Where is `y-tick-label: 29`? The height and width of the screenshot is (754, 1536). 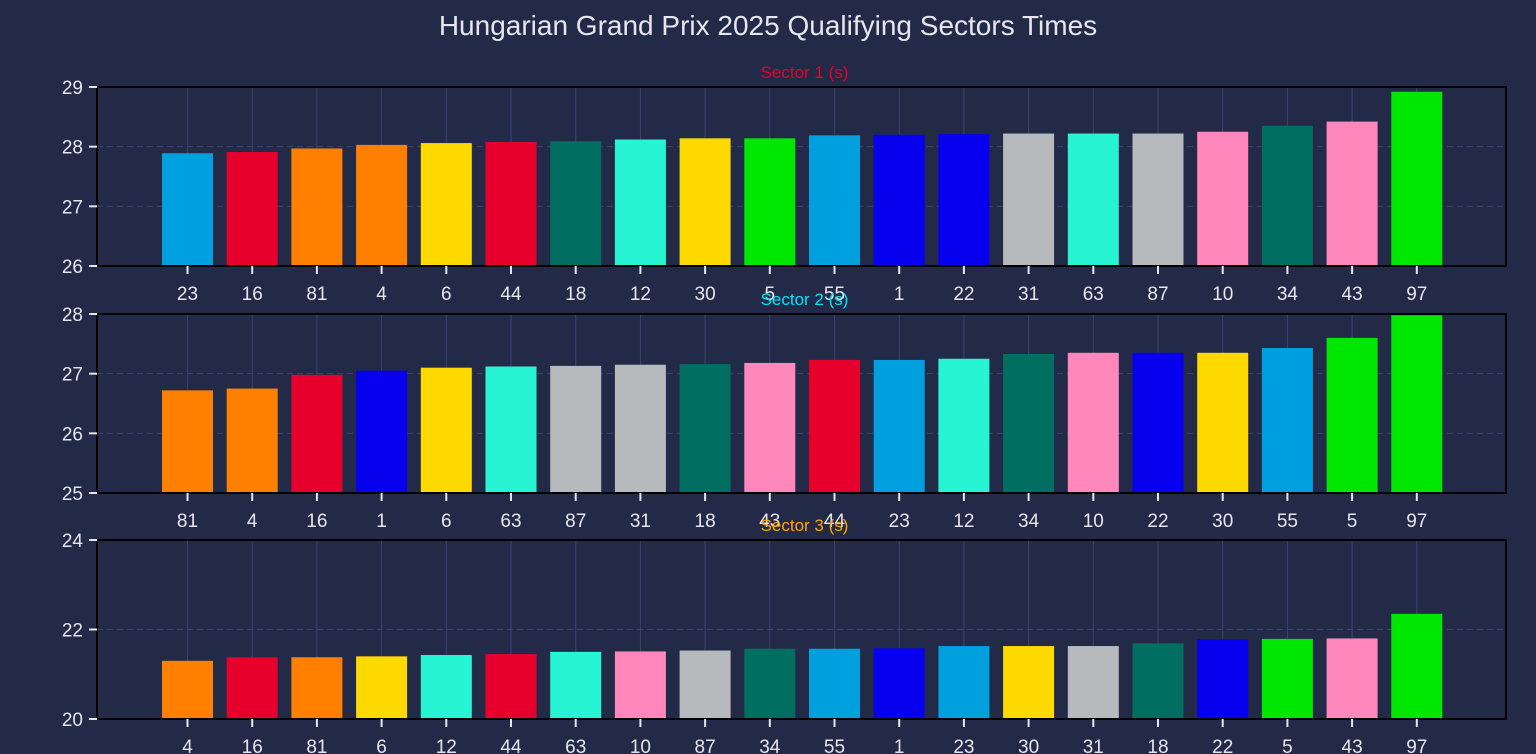 y-tick-label: 29 is located at coordinates (72, 88).